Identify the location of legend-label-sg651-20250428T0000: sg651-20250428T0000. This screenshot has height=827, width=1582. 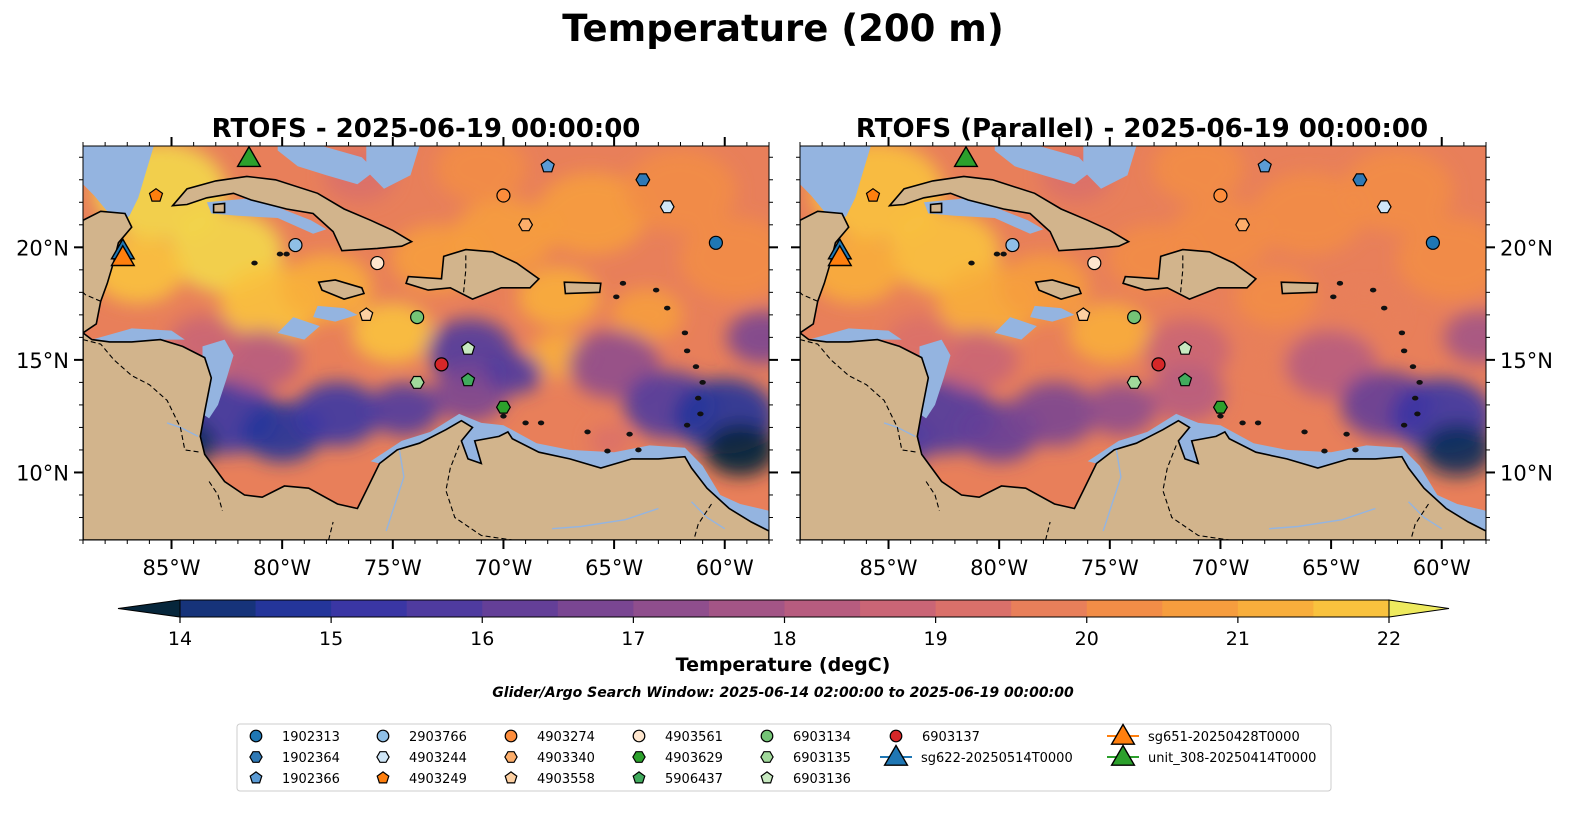
(1224, 737).